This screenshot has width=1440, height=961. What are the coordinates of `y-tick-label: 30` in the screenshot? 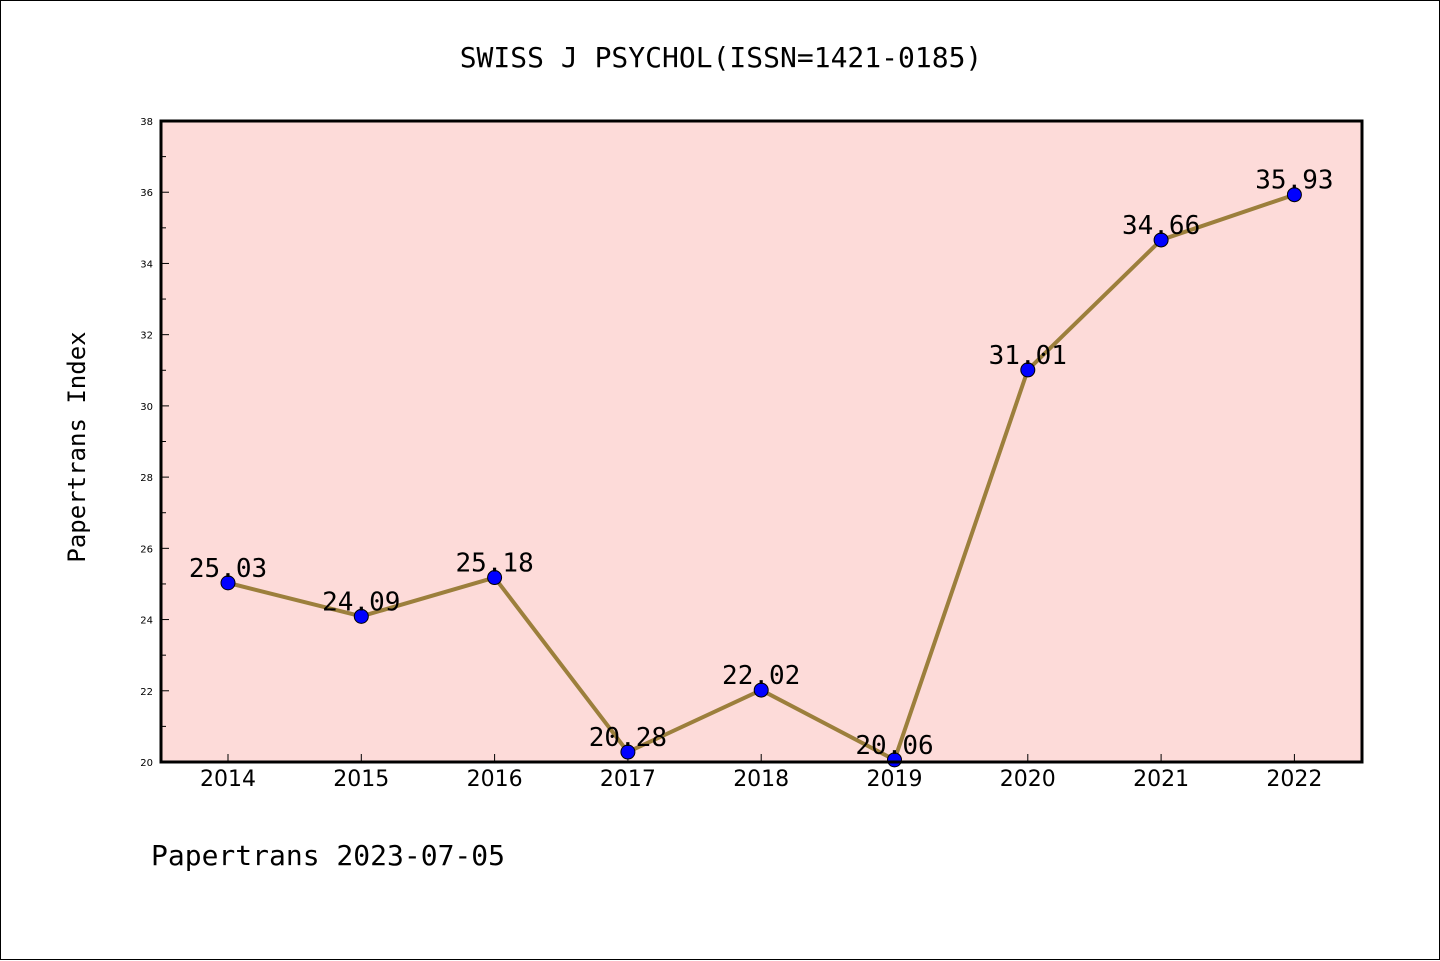 It's located at (146, 407).